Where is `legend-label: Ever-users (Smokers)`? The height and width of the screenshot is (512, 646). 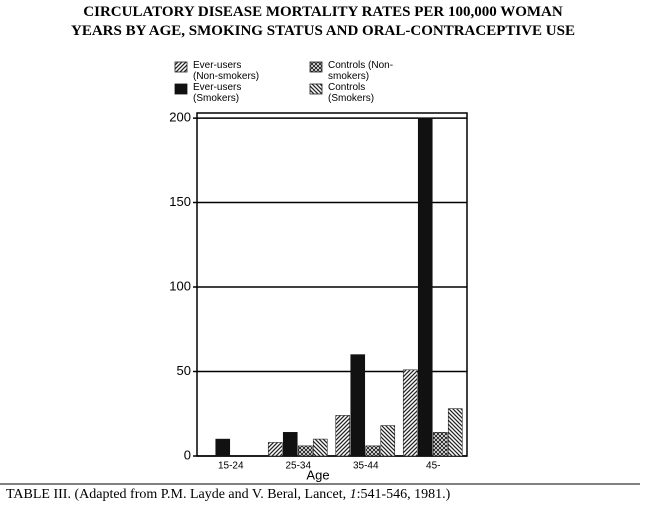 legend-label: Ever-users (Smokers) is located at coordinates (217, 93).